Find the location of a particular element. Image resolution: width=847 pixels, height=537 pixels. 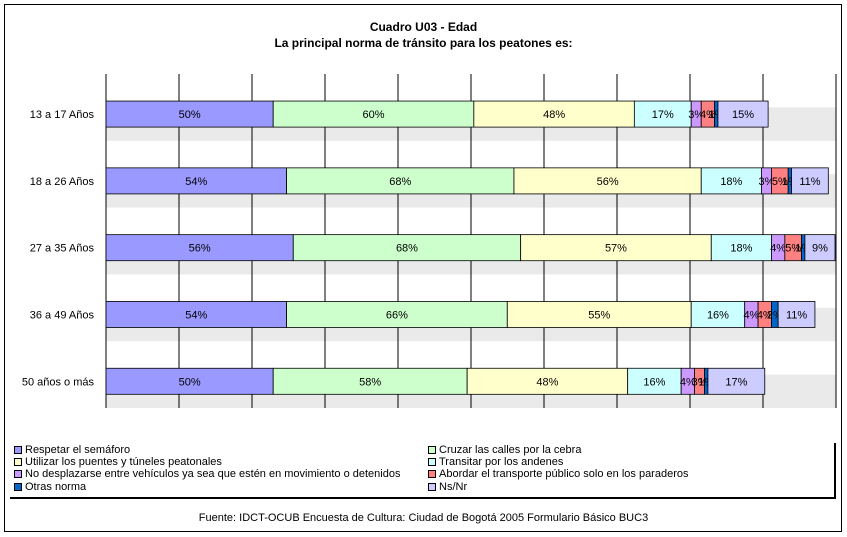

data-label: 60% is located at coordinates (374, 115).